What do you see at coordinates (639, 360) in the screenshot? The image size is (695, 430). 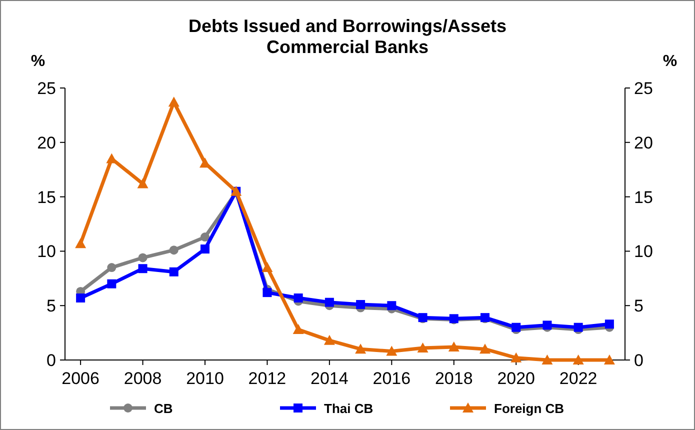 I see `y2-tick-label: 0` at bounding box center [639, 360].